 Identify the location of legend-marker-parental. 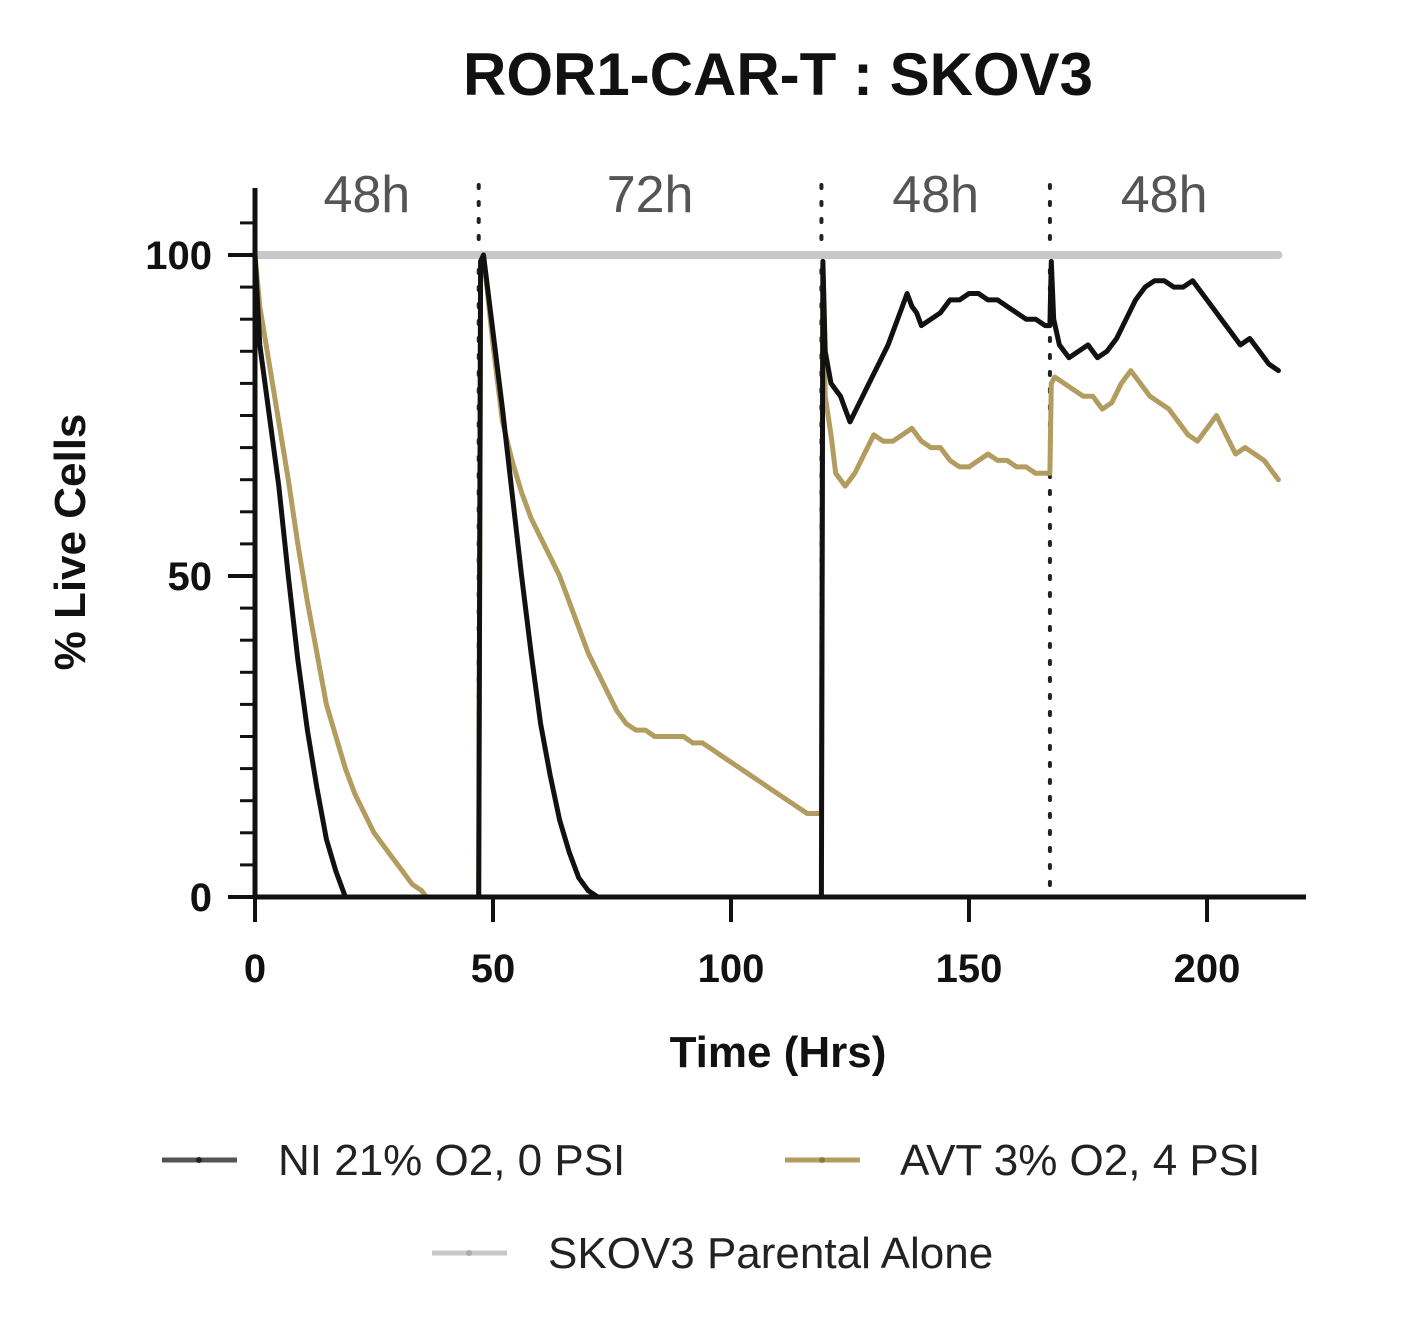
(469, 1253).